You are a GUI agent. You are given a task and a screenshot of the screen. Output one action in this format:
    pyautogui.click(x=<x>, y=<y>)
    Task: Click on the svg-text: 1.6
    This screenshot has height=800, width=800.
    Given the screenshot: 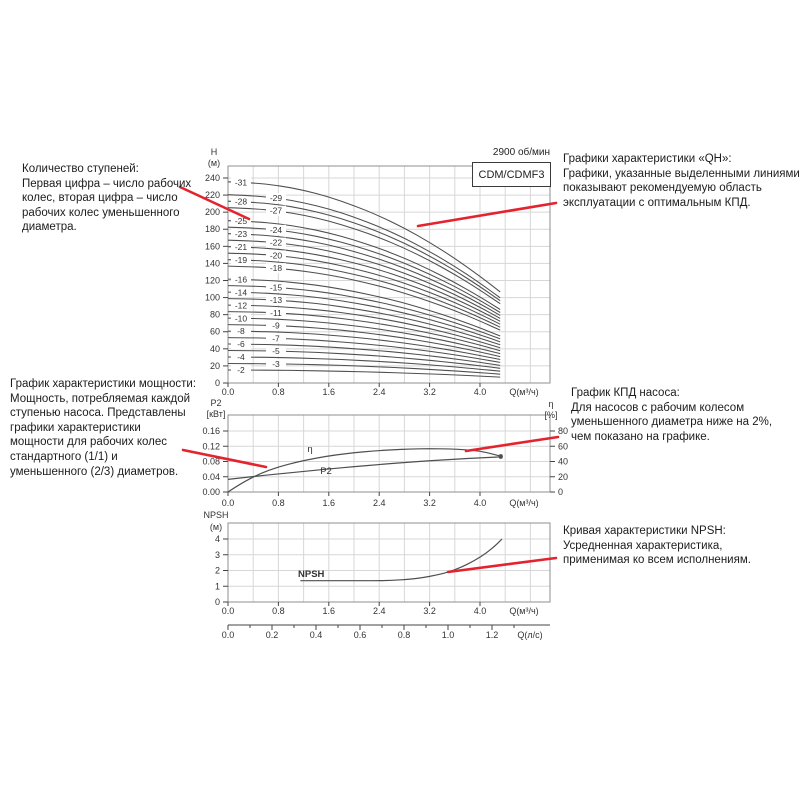 What is the action you would take?
    pyautogui.click(x=329, y=392)
    